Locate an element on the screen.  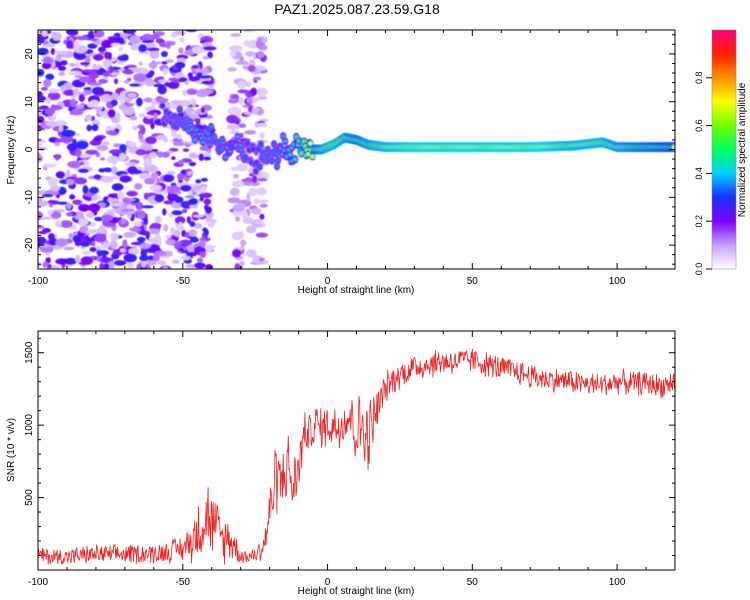
y-tick-label: 1500 is located at coordinates (29, 352).